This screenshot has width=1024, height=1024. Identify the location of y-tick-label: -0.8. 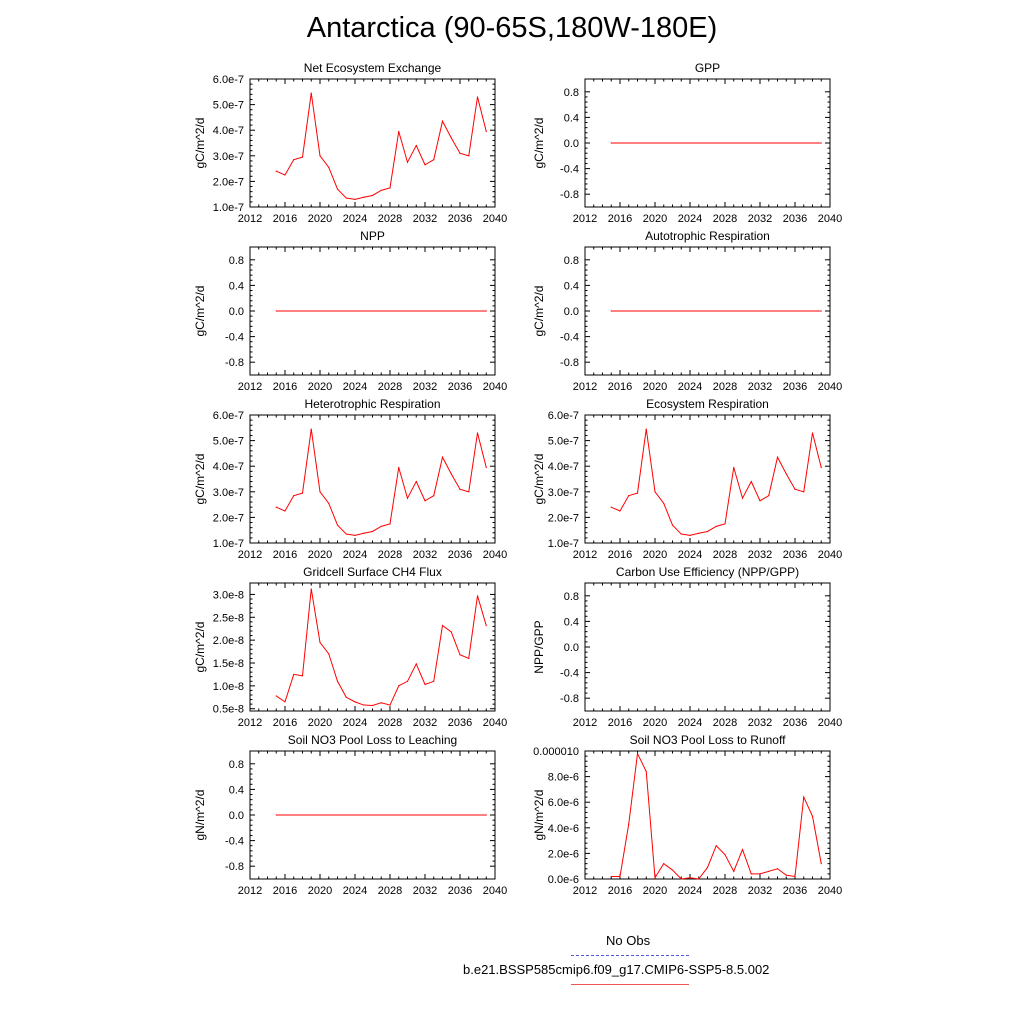
(234, 867).